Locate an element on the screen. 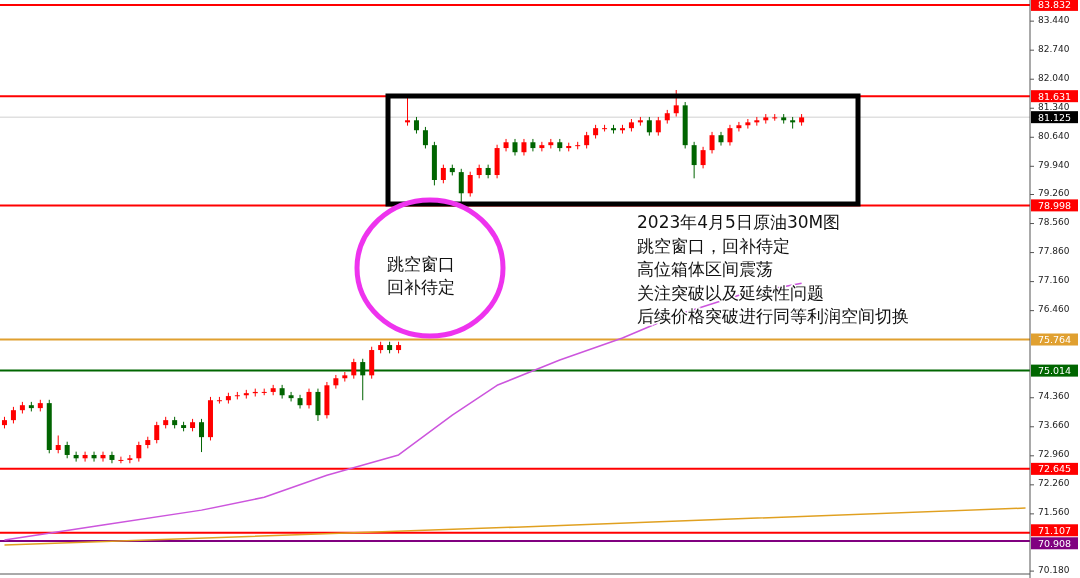  ref-line-label: 70.908 is located at coordinates (1054, 543).